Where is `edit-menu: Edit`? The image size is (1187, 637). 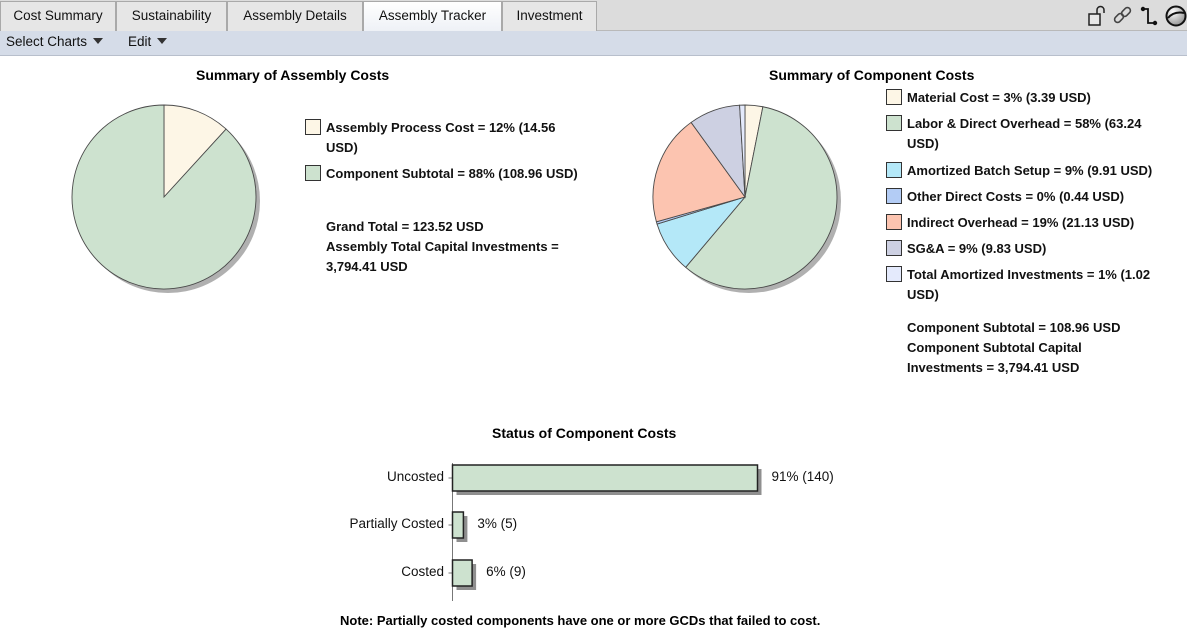 edit-menu: Edit is located at coordinates (148, 41).